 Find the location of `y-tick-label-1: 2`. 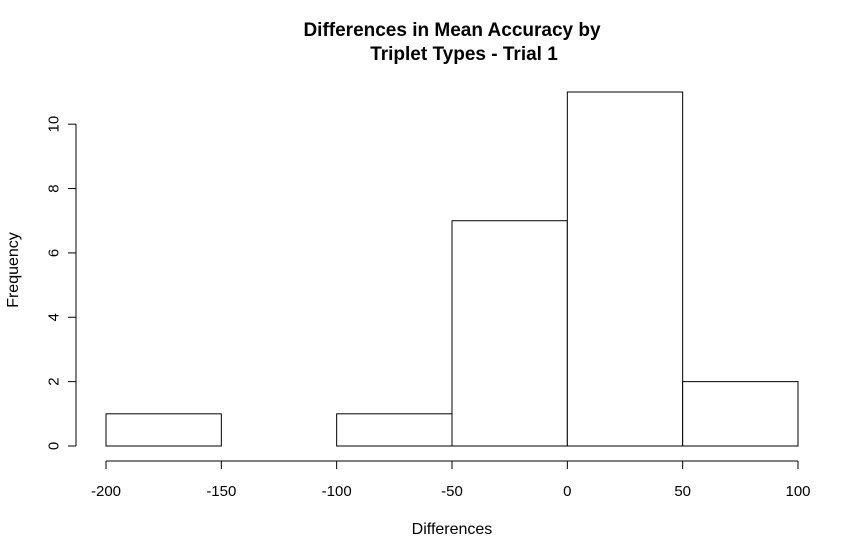

y-tick-label-1: 2 is located at coordinates (54, 381).